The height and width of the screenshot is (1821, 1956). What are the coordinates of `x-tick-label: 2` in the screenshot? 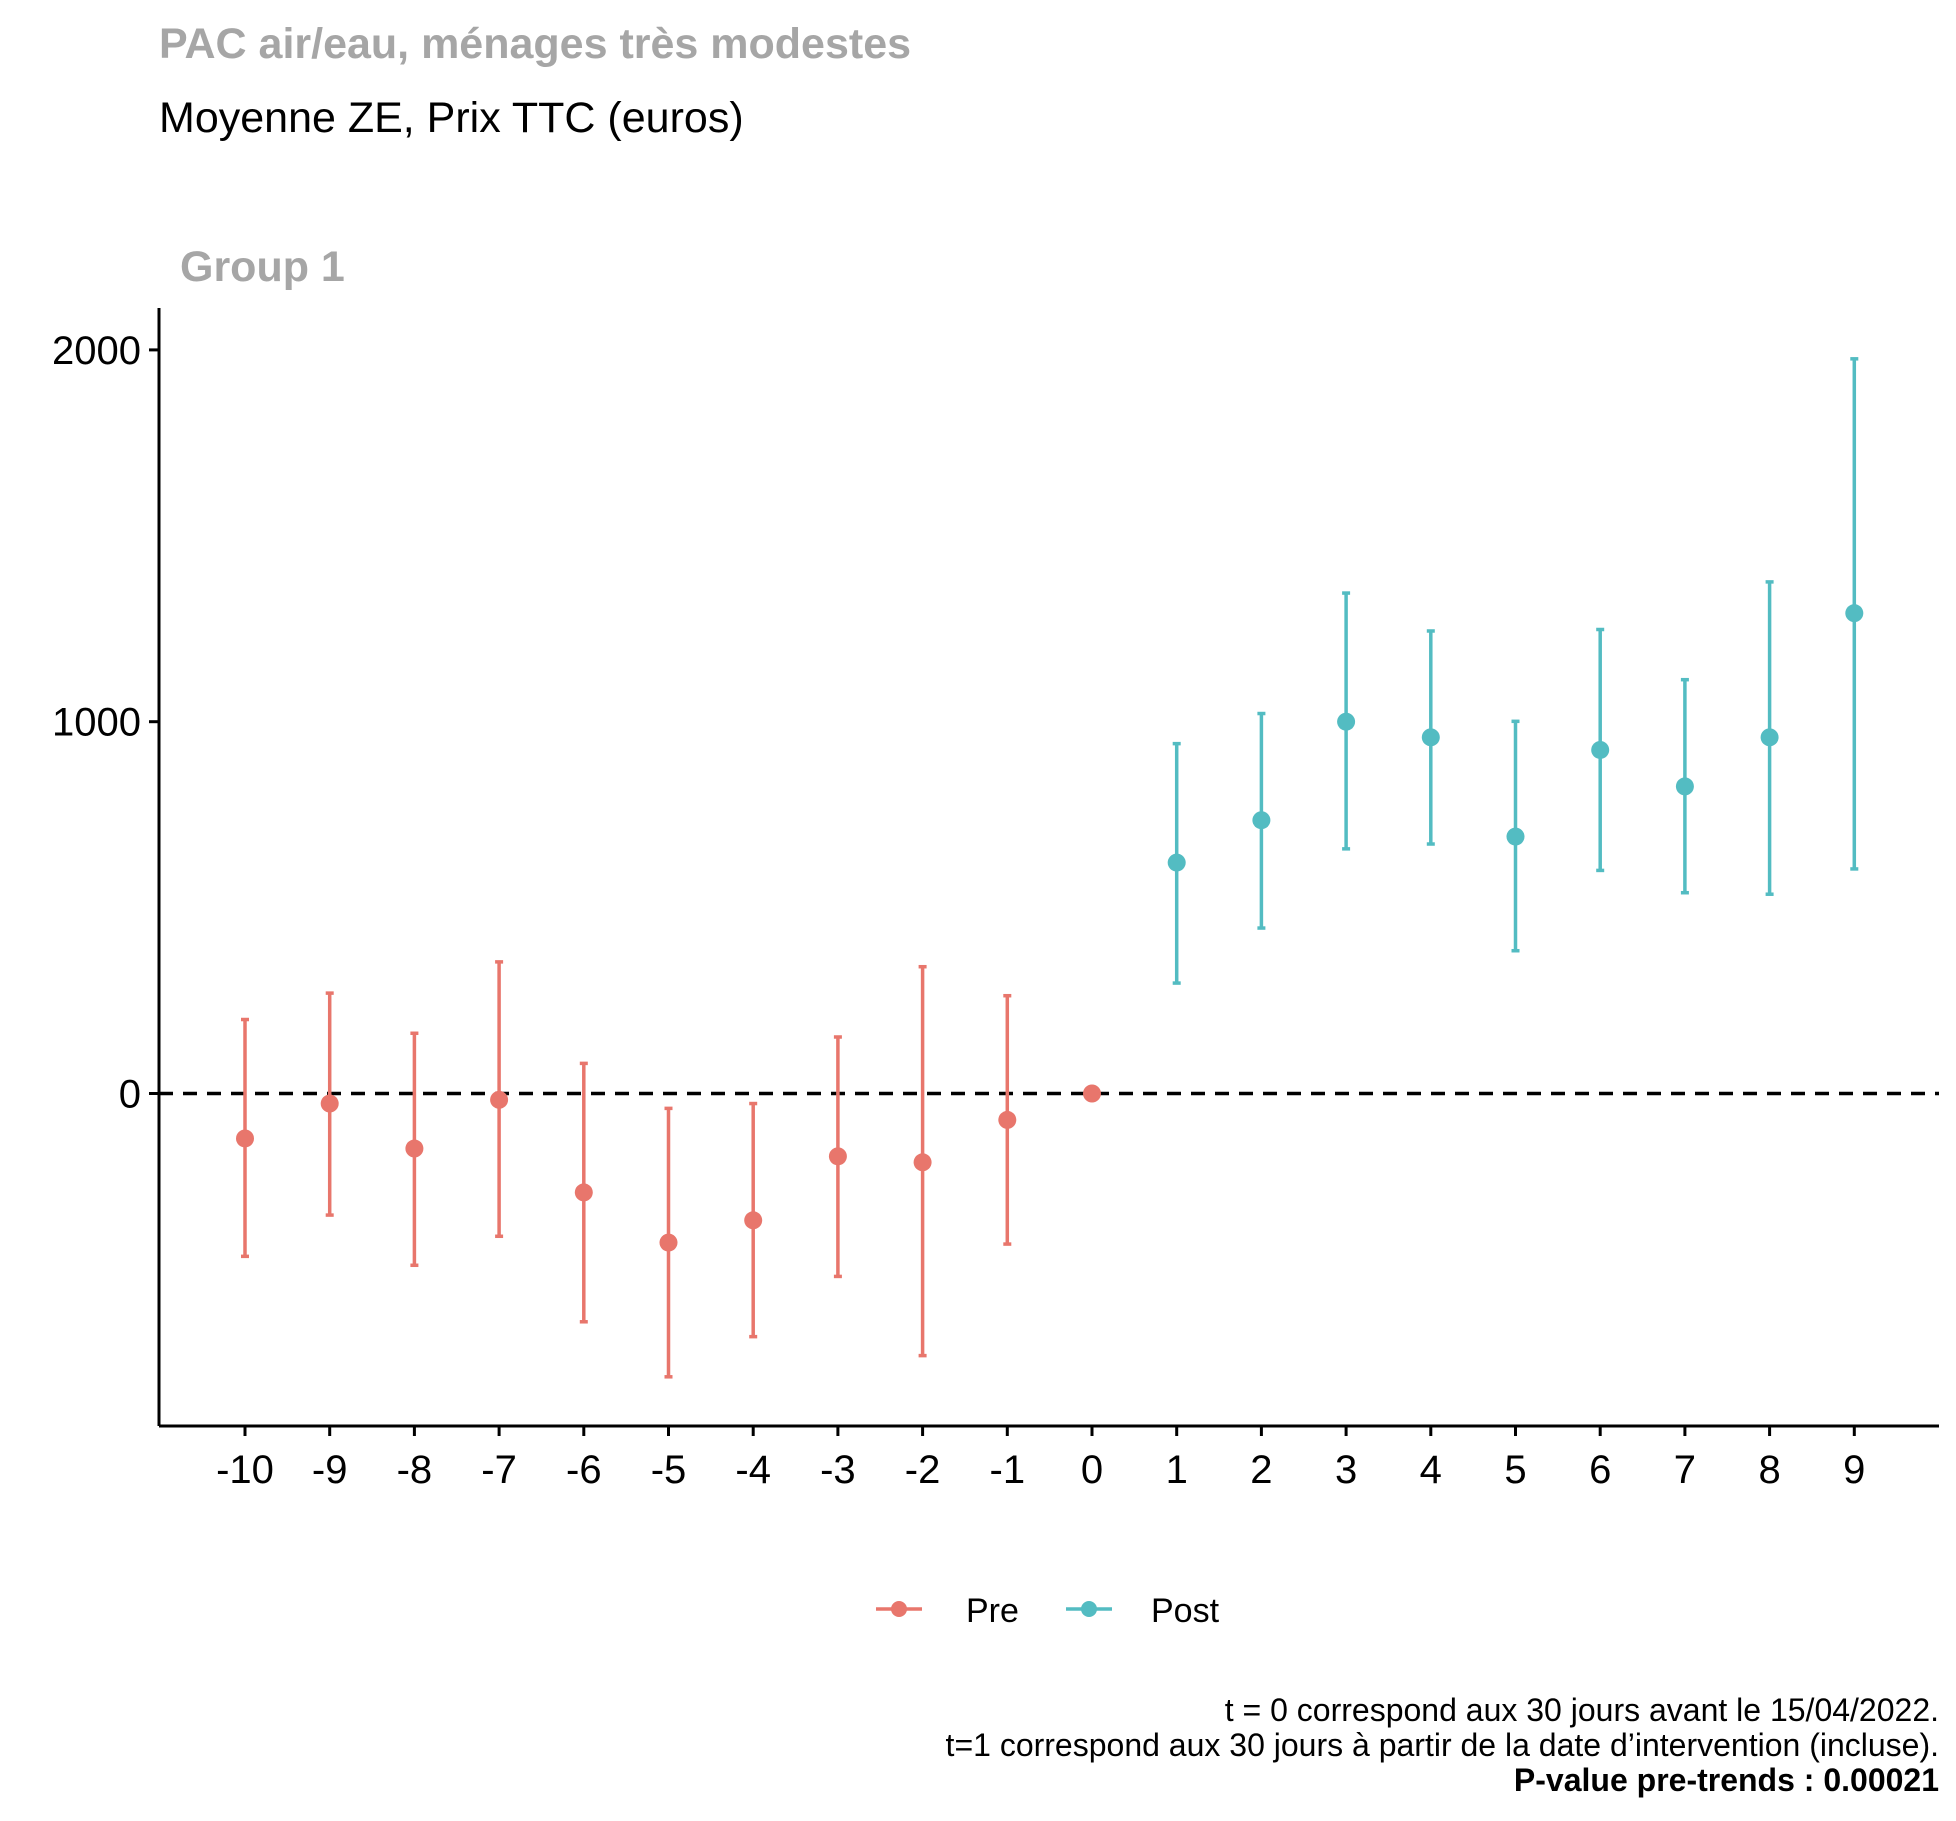 It's located at (1261, 1470).